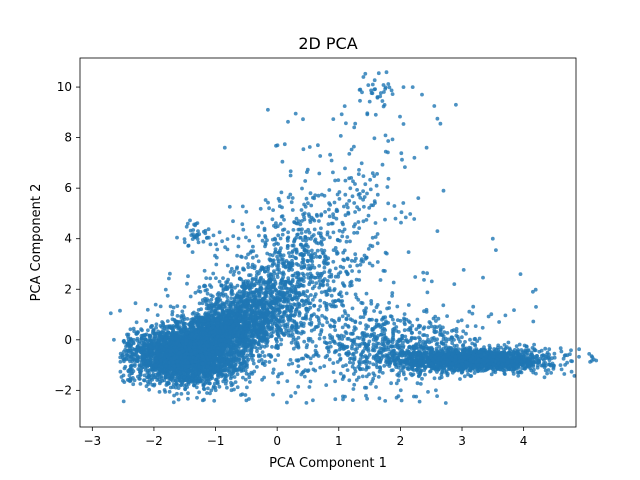 This screenshot has height=480, width=640. Describe the element at coordinates (327, 43) in the screenshot. I see `chart-title: 2D PCA` at that location.